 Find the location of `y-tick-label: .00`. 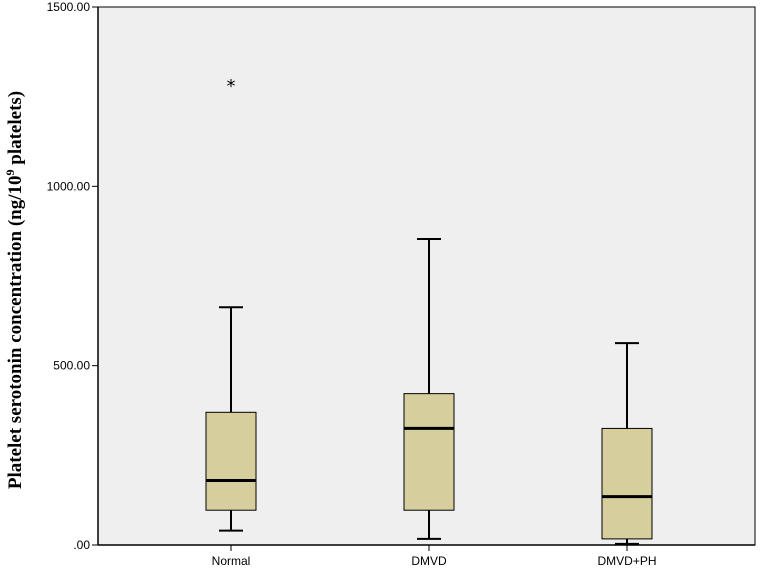

y-tick-label: .00 is located at coordinates (81, 545).